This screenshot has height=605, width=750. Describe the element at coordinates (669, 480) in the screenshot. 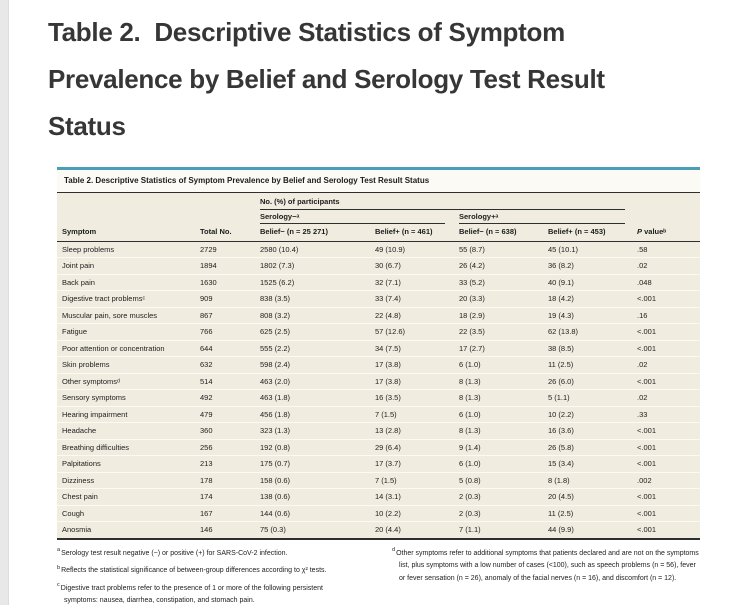

I see `cell-p-value: .002` at that location.